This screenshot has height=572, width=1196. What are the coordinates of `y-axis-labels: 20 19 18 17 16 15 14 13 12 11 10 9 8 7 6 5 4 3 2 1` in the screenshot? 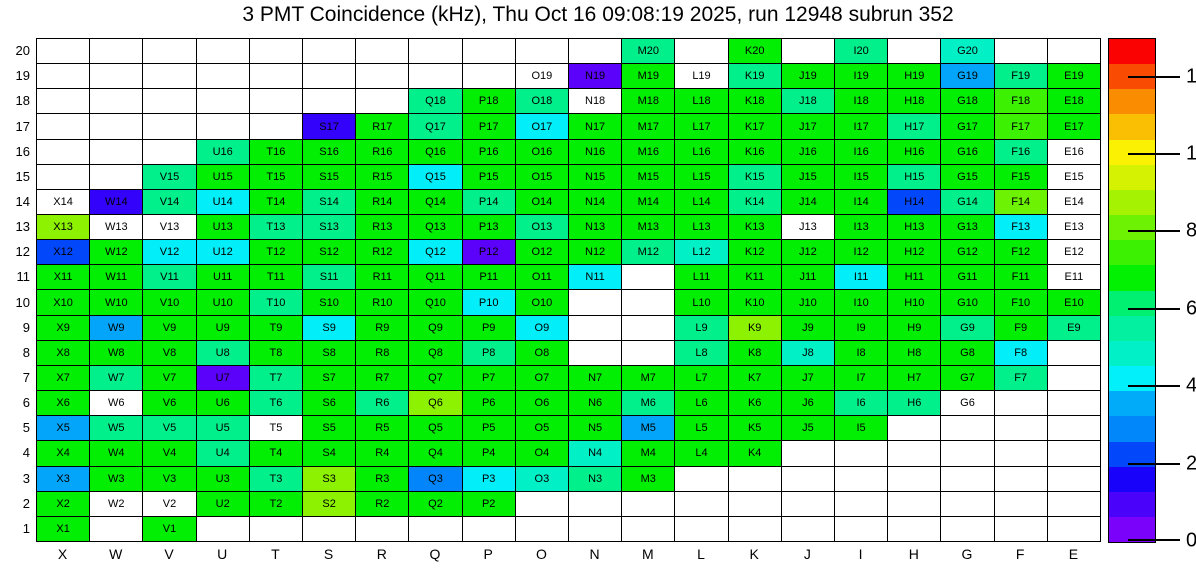 It's located at (15, 289).